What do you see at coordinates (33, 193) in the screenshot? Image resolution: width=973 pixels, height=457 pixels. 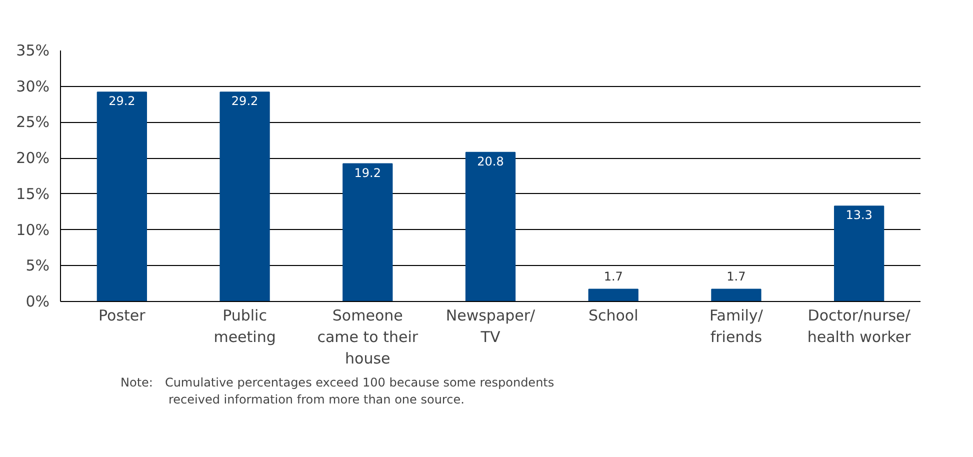 I see `y-tick-label: 15%` at bounding box center [33, 193].